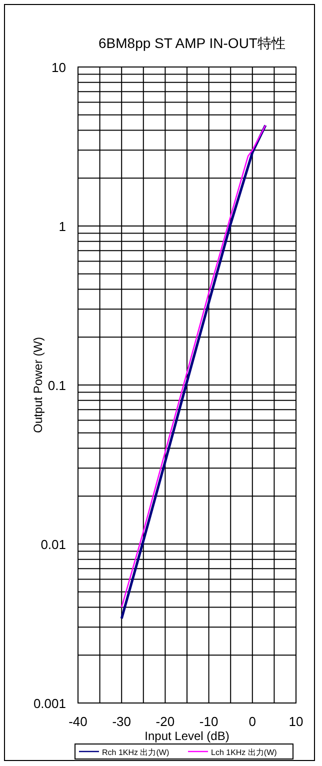 This screenshot has width=322, height=766. What do you see at coordinates (208, 721) in the screenshot?
I see `x-tick-label: -10` at bounding box center [208, 721].